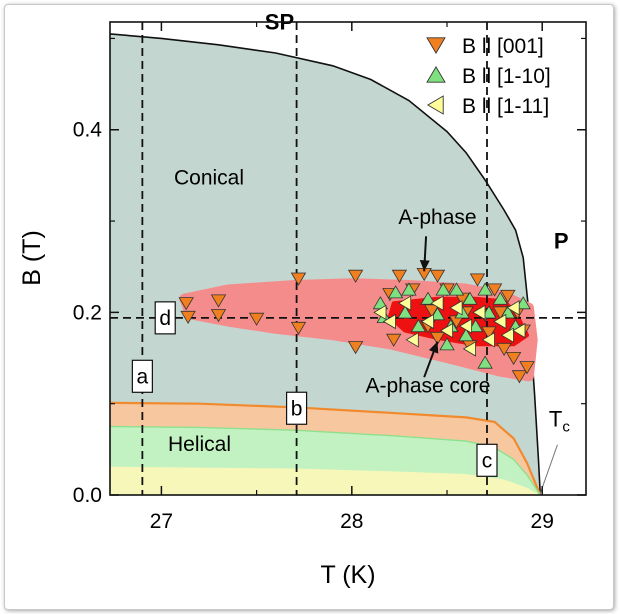  I want to click on cut-label-box-a, so click(142, 376).